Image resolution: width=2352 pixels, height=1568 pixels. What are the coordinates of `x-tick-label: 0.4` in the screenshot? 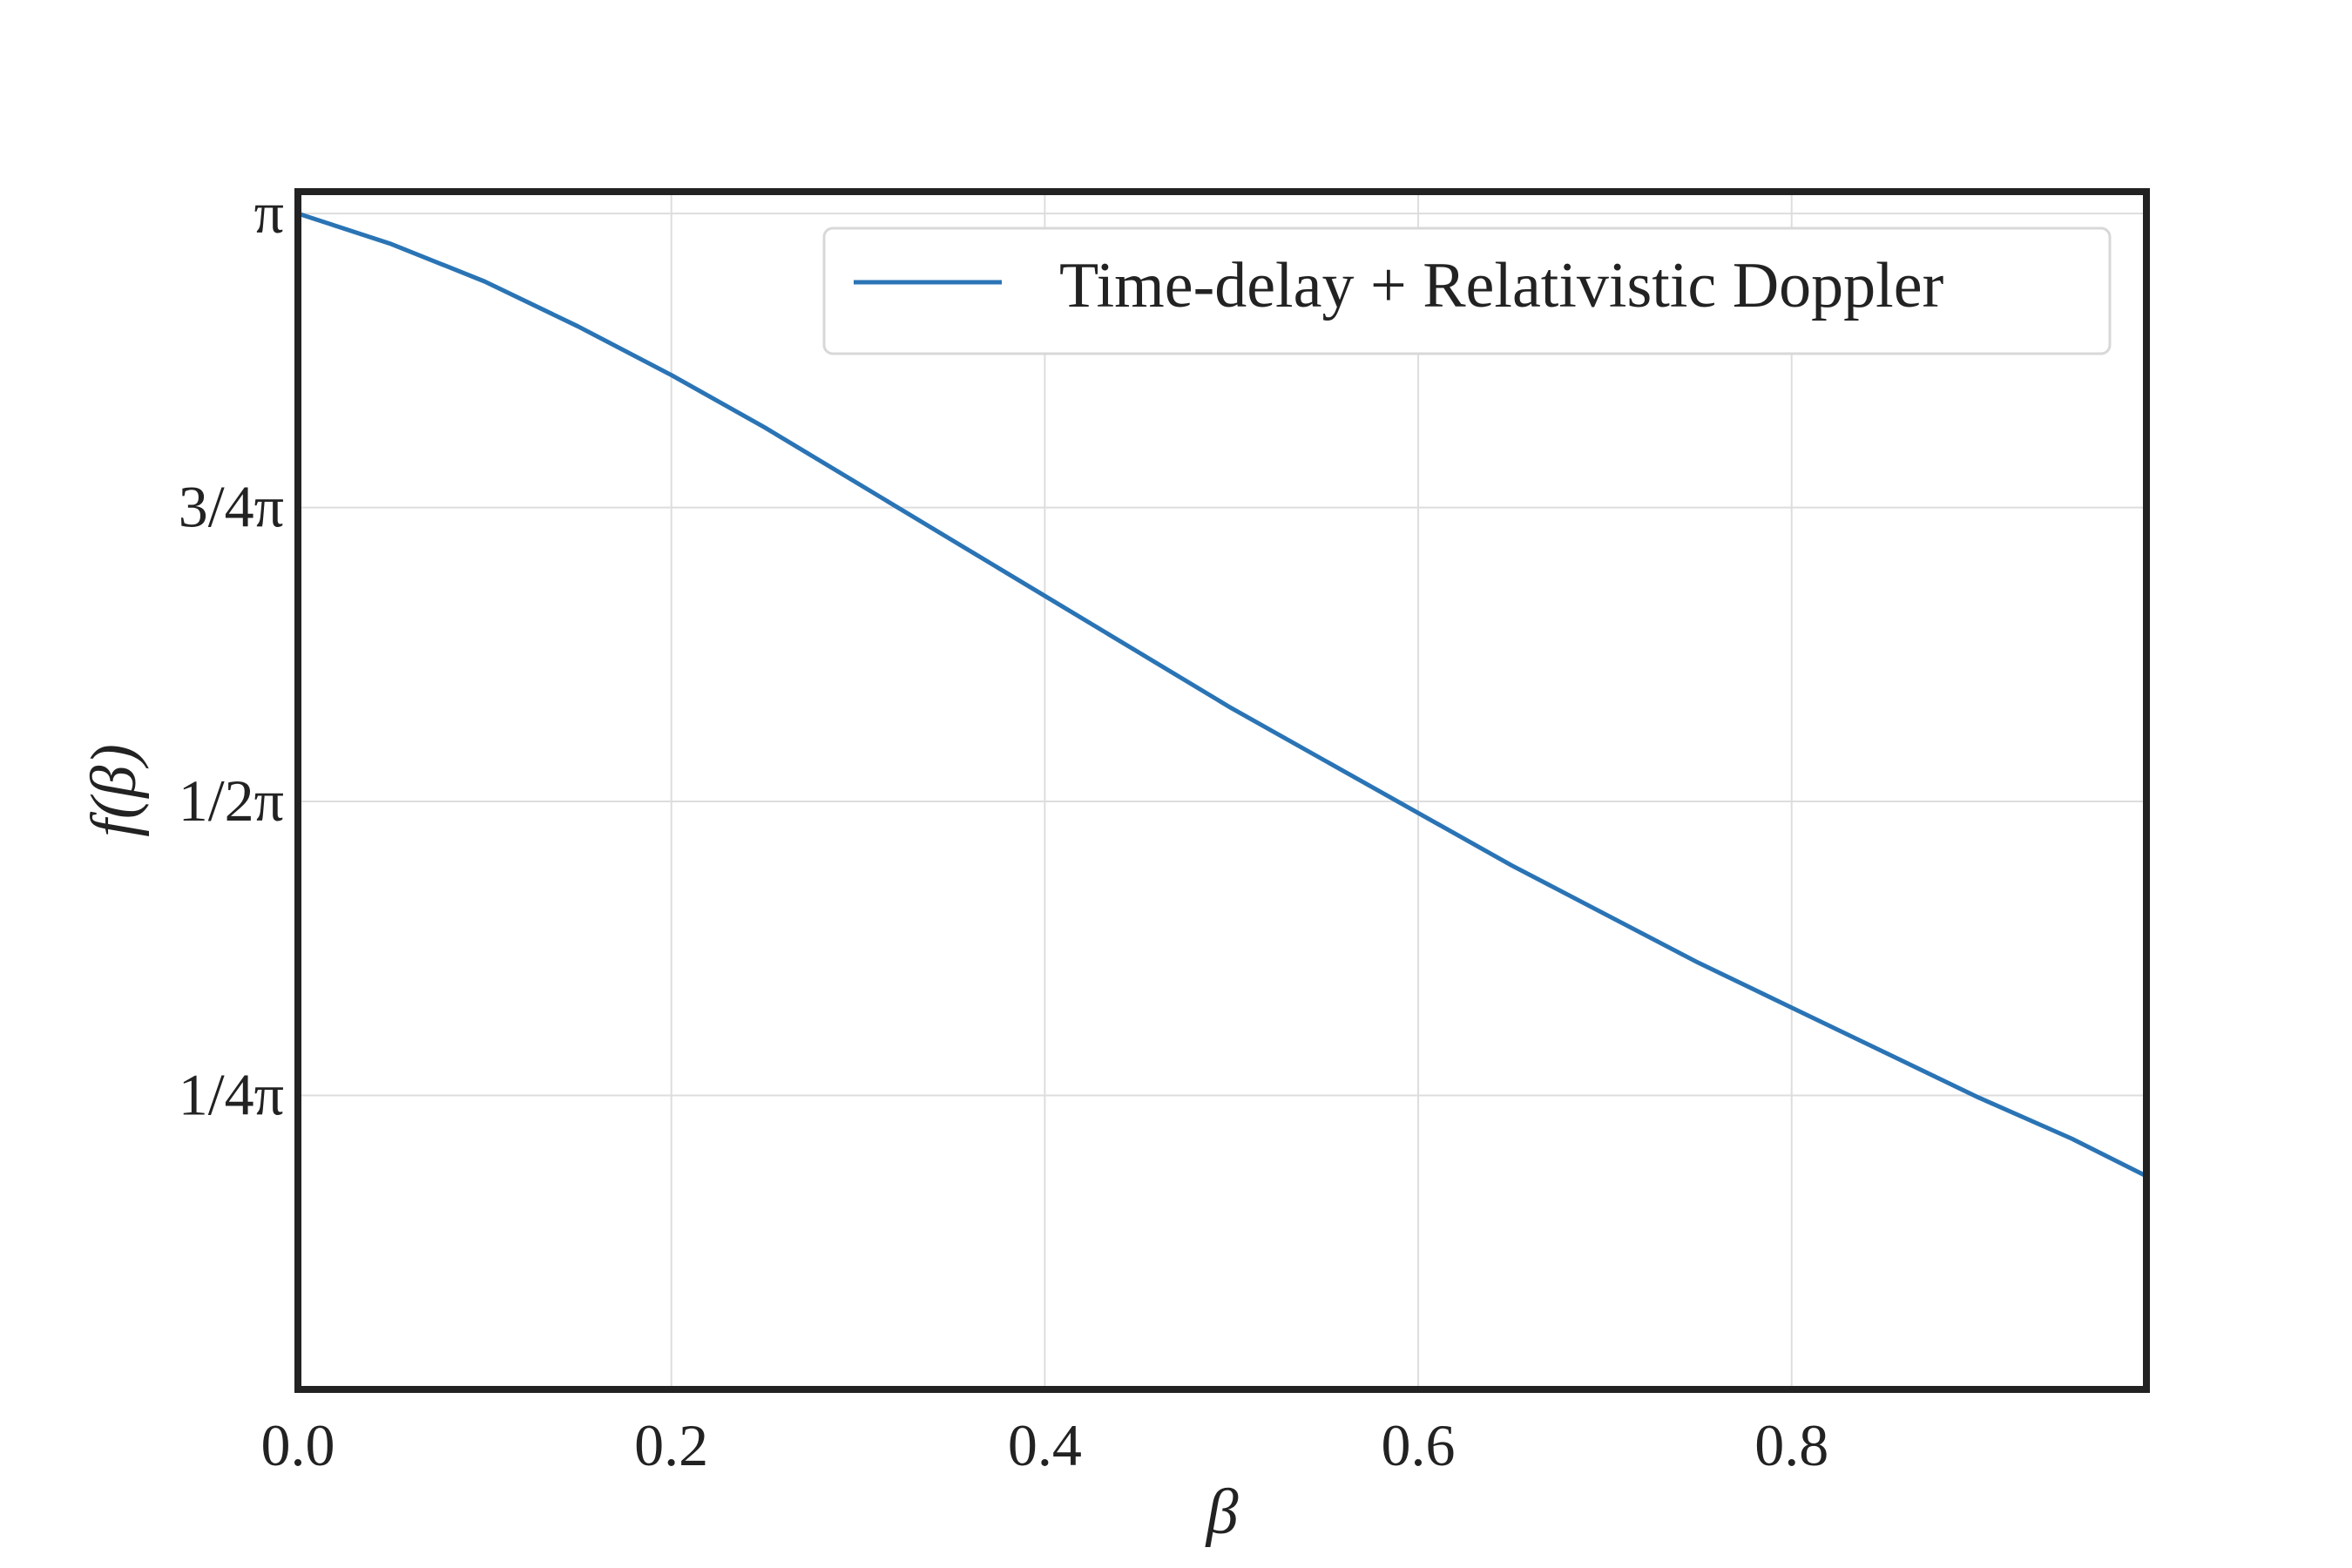 It's located at (1045, 1445).